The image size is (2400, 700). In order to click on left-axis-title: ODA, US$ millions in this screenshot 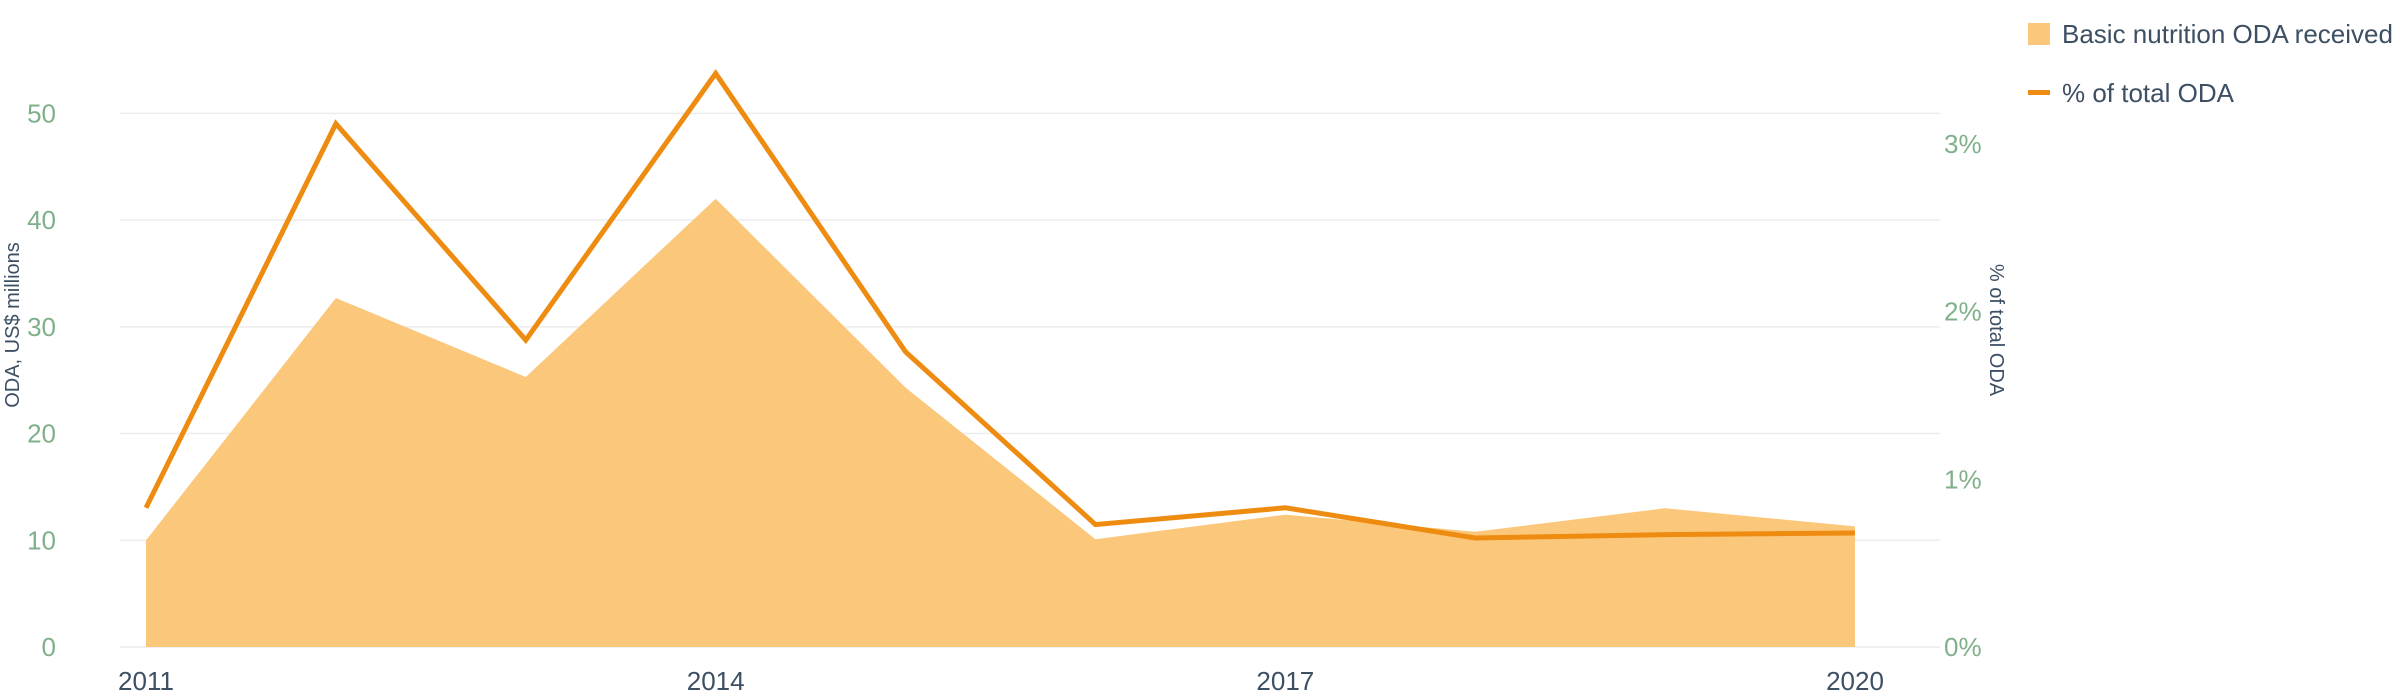, I will do `click(13, 325)`.